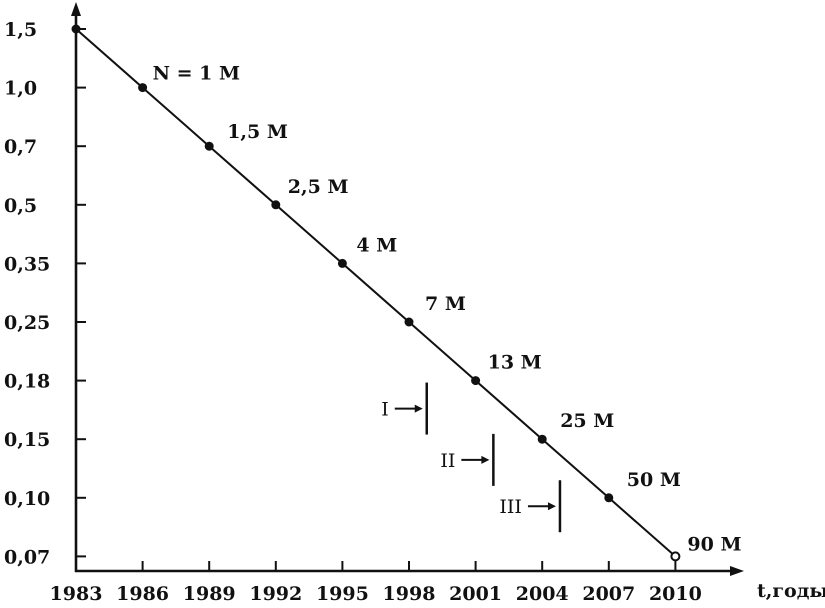  I want to click on data-label: 50 M, so click(654, 480).